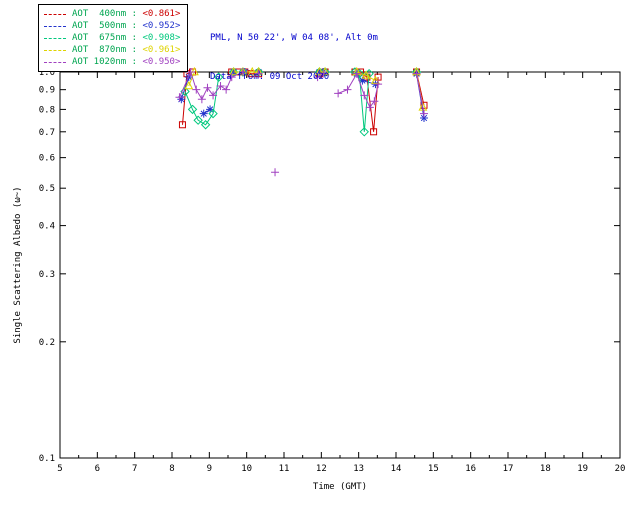  I want to click on series-group, so click(301, 121).